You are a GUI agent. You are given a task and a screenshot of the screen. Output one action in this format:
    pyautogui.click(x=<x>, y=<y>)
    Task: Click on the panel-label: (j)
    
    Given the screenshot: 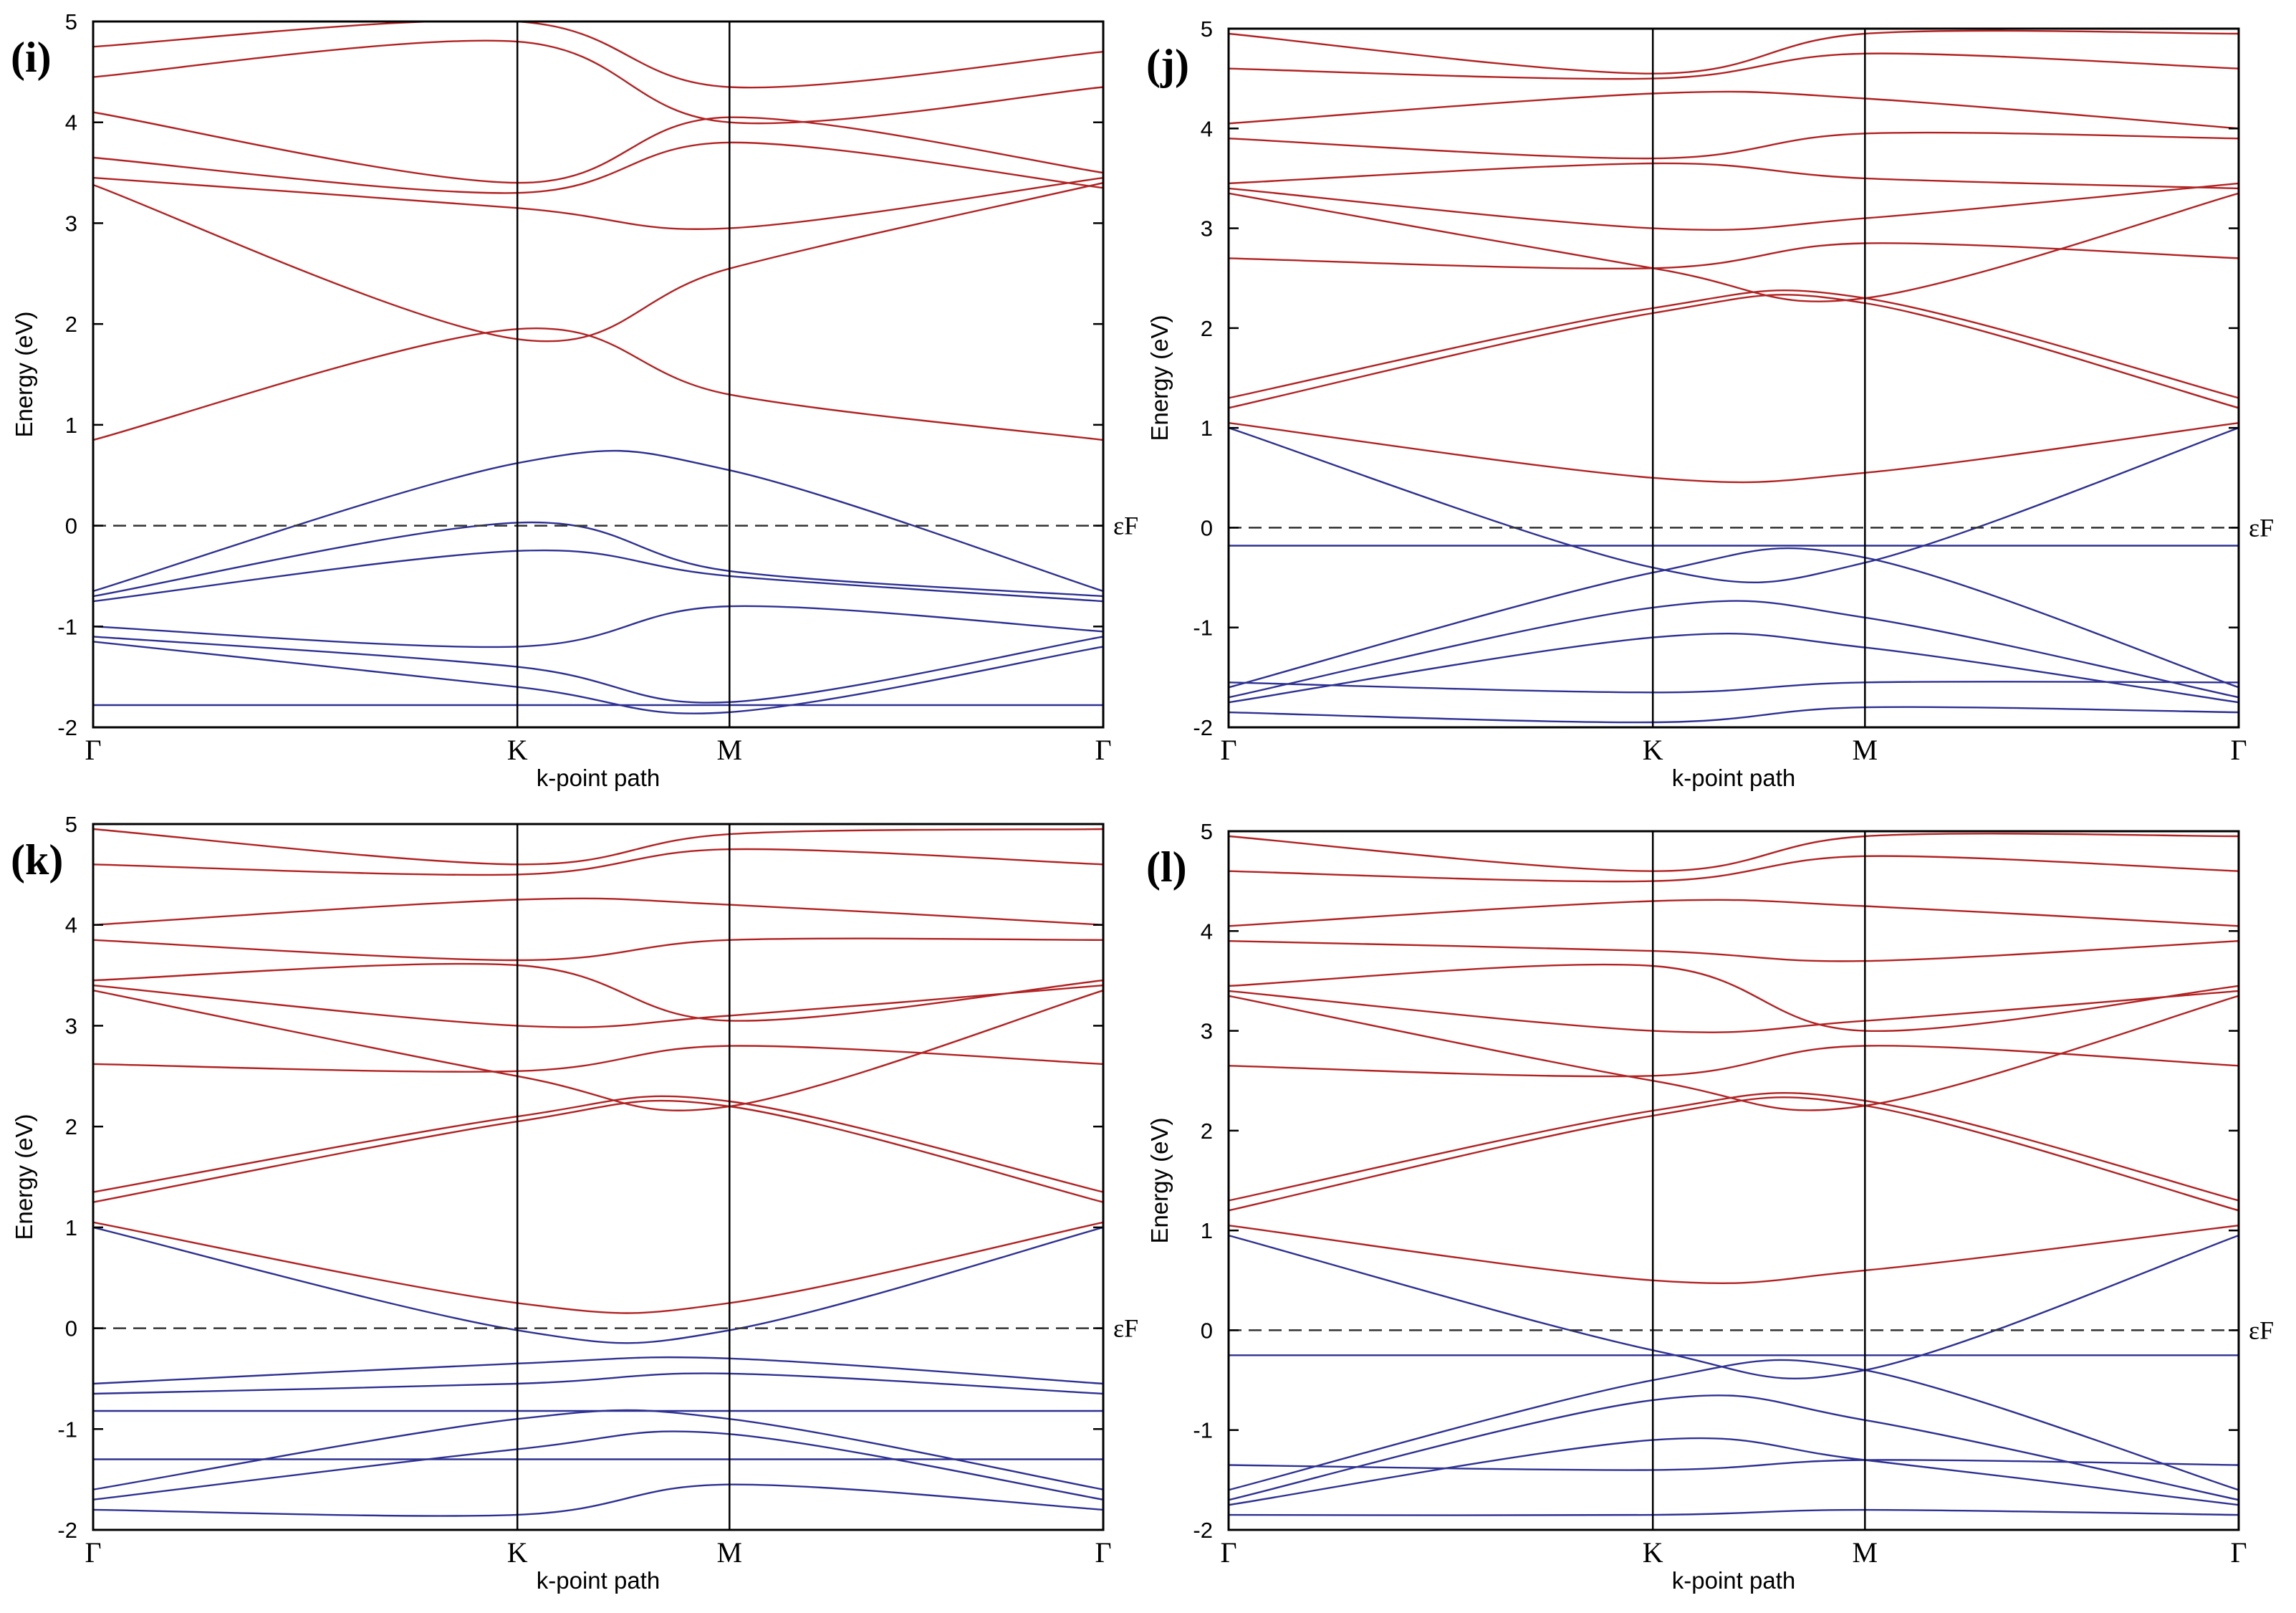 What is the action you would take?
    pyautogui.click(x=1167, y=64)
    